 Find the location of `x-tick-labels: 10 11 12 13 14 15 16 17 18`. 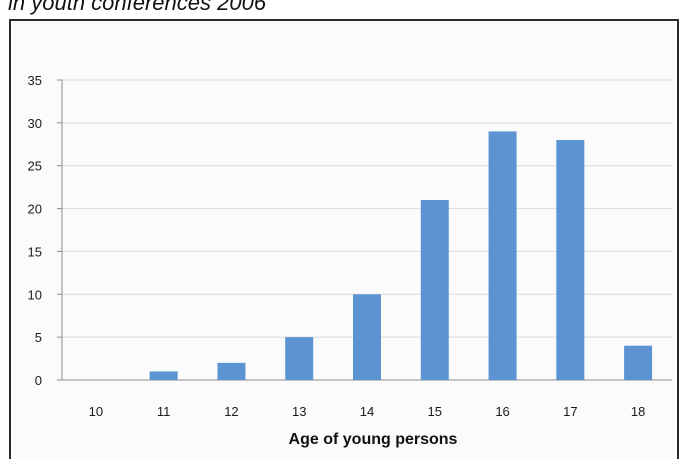

x-tick-labels: 10 11 12 13 14 15 16 17 18 is located at coordinates (367, 411).